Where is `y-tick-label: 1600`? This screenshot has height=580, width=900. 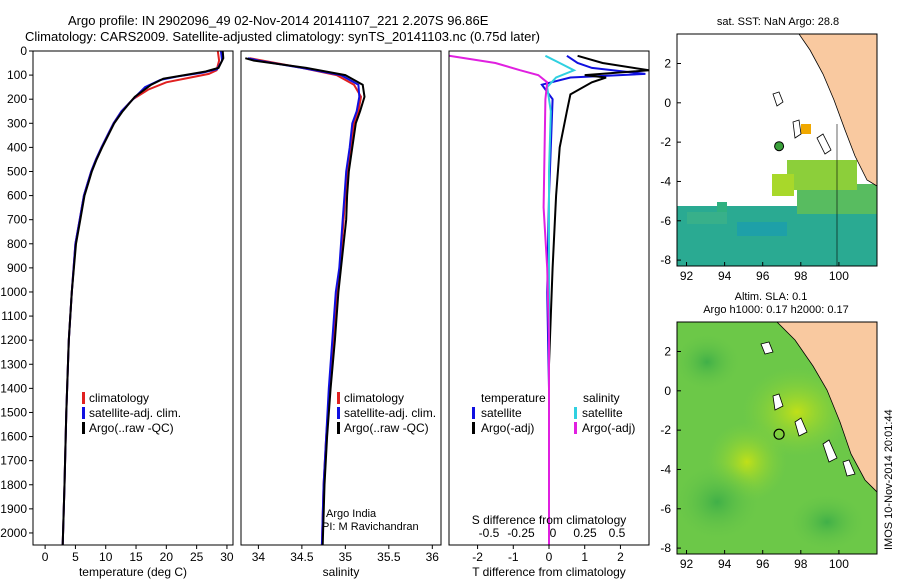
y-tick-label: 1600 is located at coordinates (13, 437).